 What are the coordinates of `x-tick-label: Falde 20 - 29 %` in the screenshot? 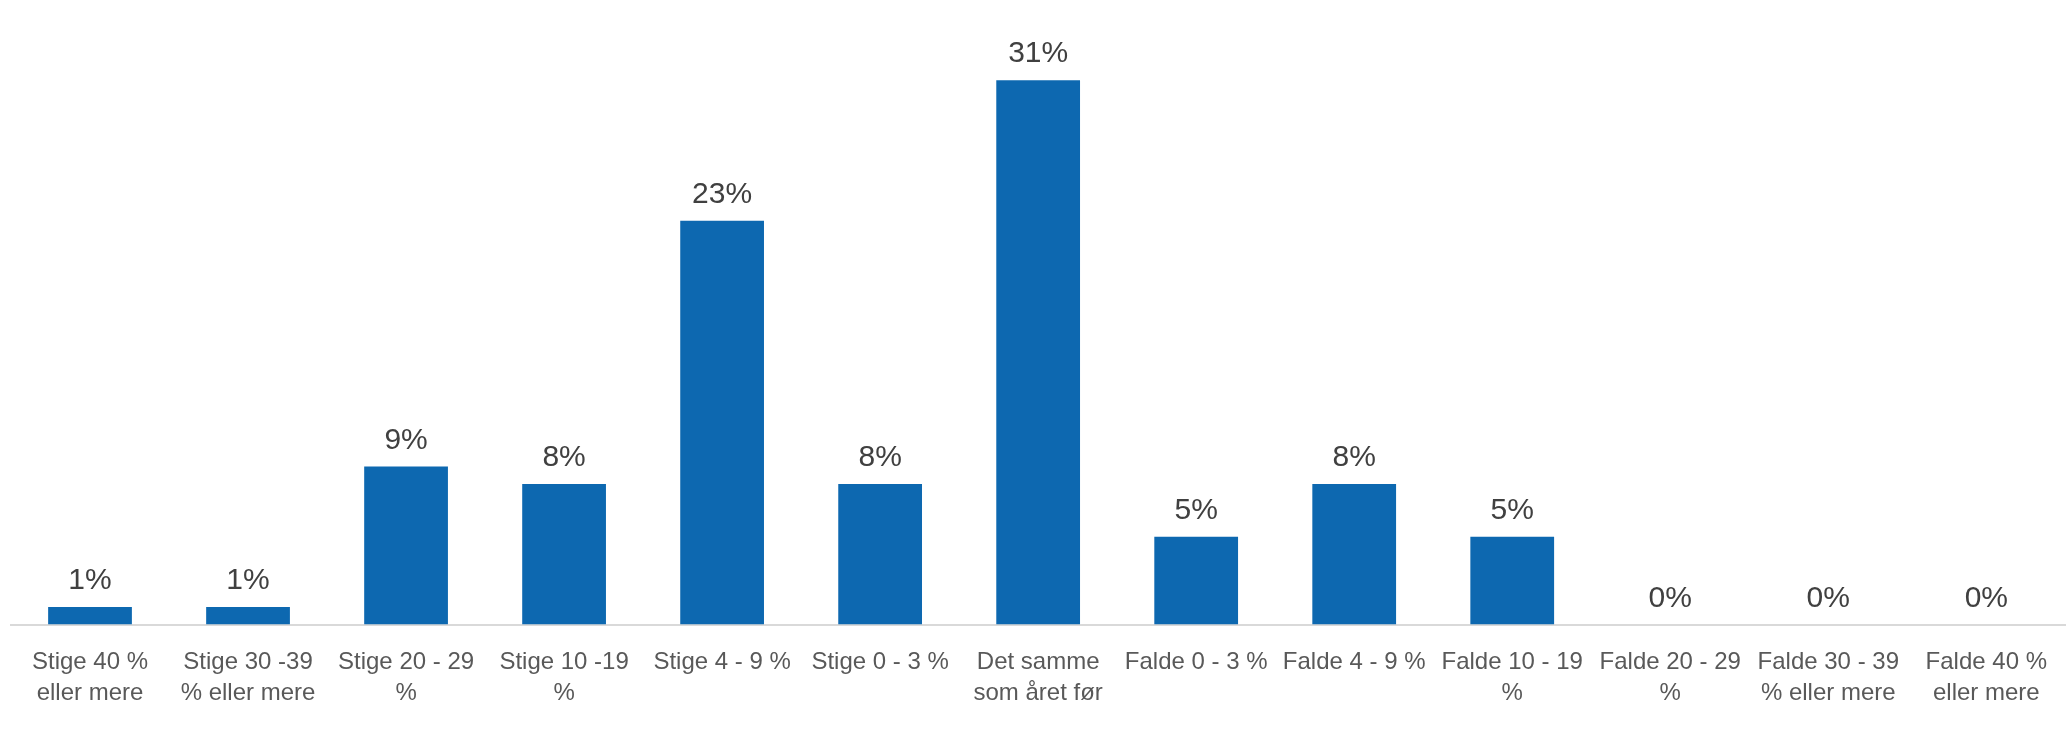 It's located at (1670, 676).